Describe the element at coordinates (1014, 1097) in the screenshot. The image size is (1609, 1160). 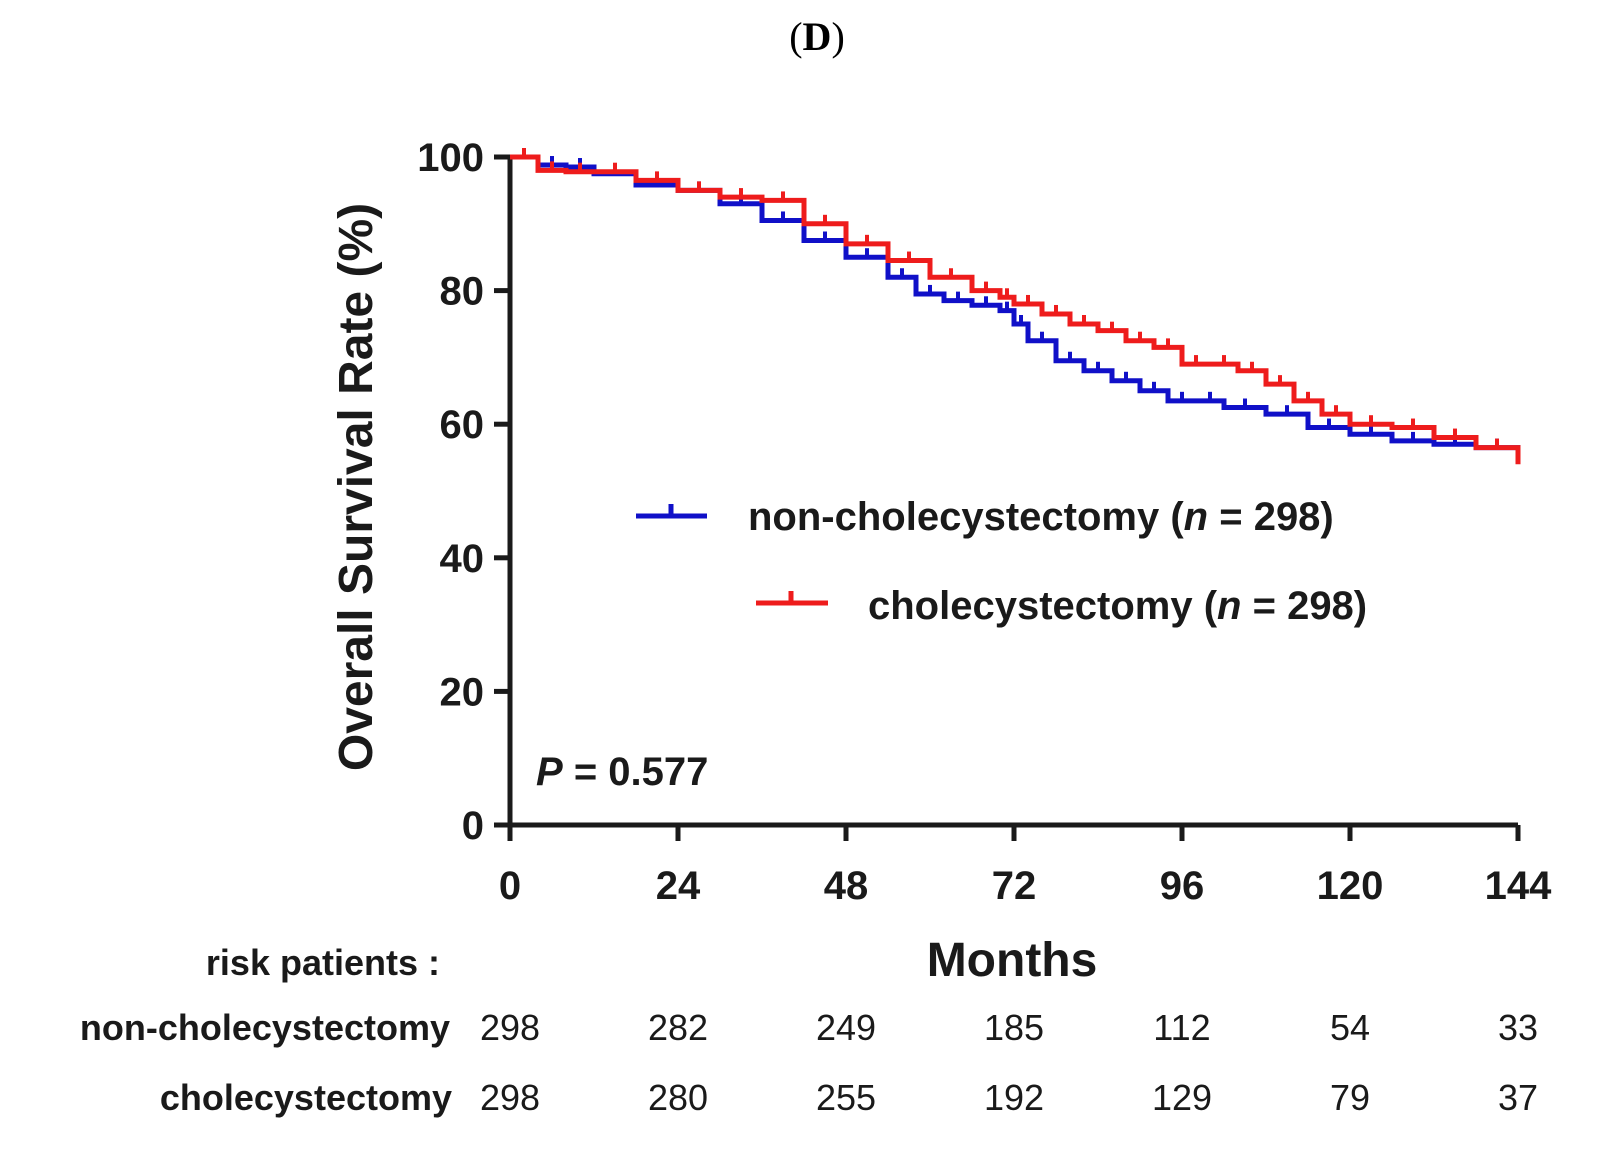
I see `risk-value: 192` at that location.